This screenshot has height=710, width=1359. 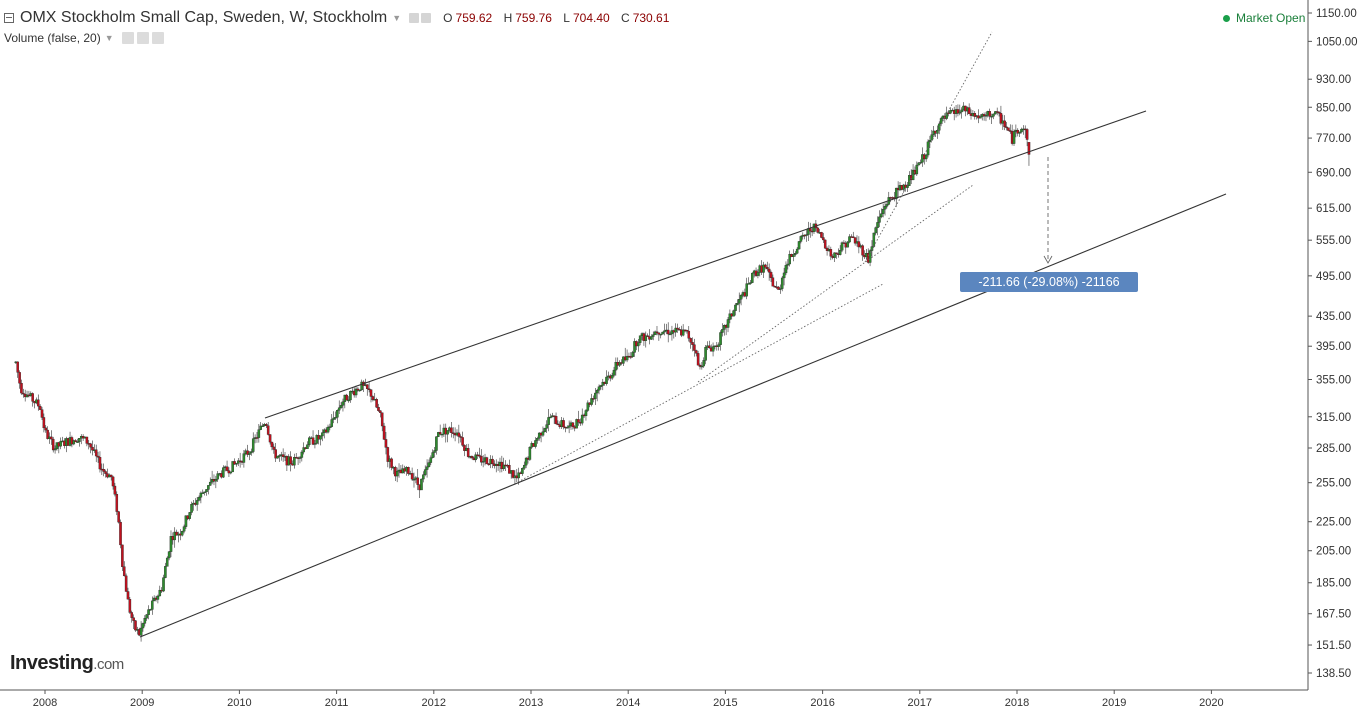 I want to click on x-tick-label: 2017, so click(x=920, y=703).